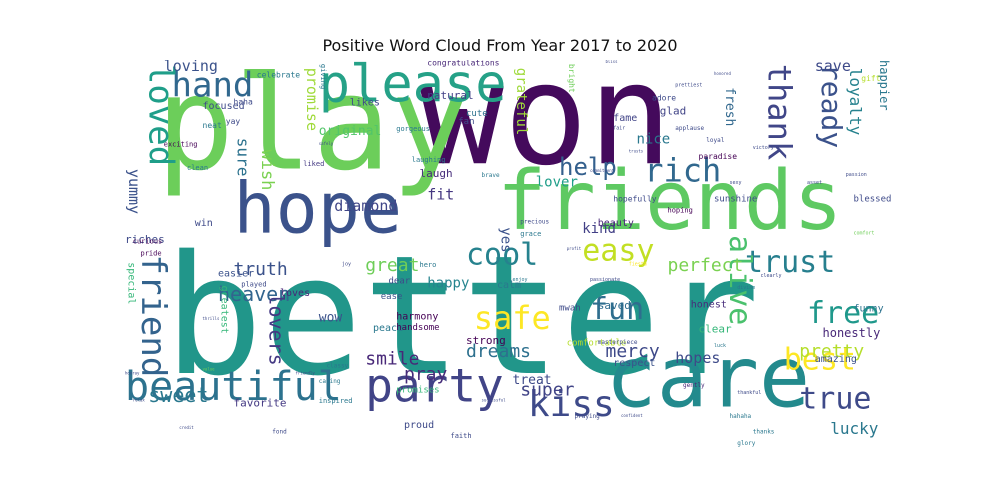 Image resolution: width=1000 pixels, height=500 pixels. What do you see at coordinates (233, 387) in the screenshot?
I see `word-beautiful: beautiful` at bounding box center [233, 387].